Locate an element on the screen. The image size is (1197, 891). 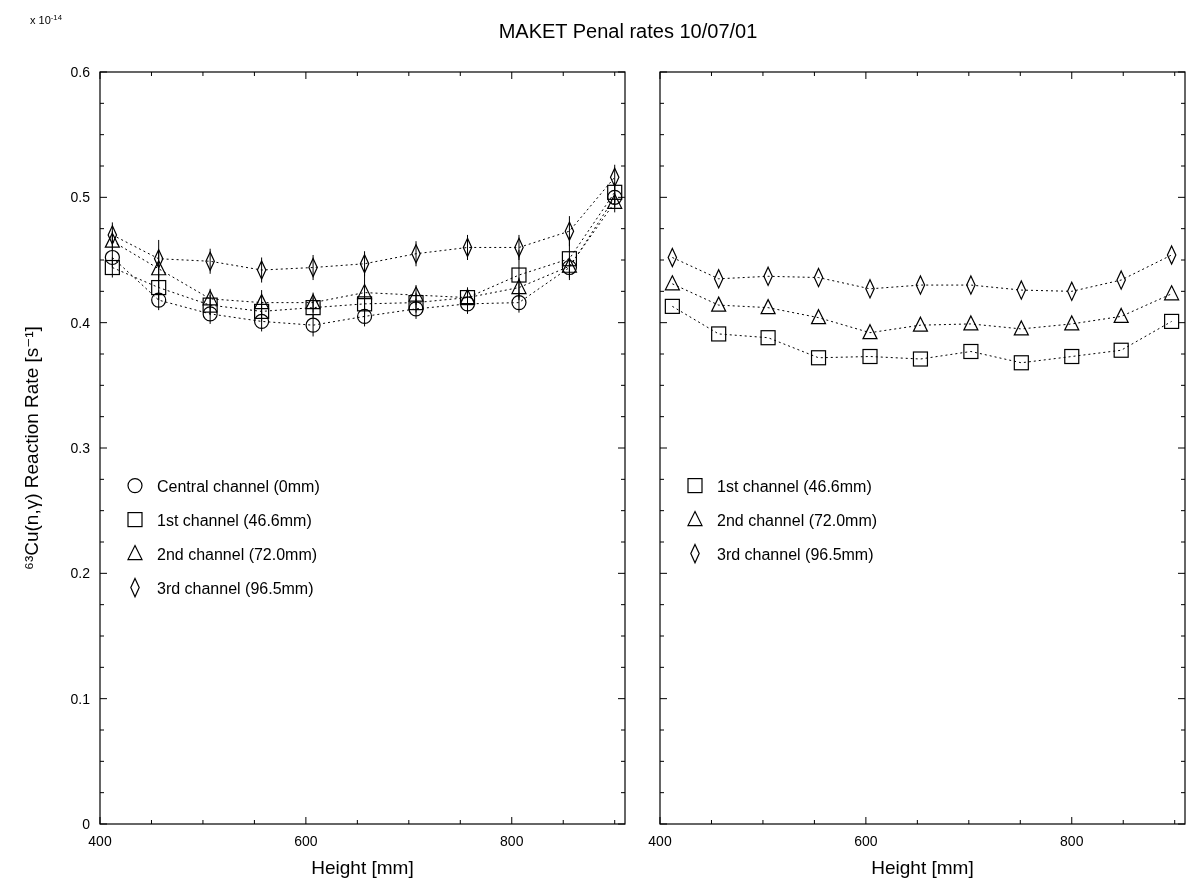
y-tick-label: 0.3 is located at coordinates (80, 448).